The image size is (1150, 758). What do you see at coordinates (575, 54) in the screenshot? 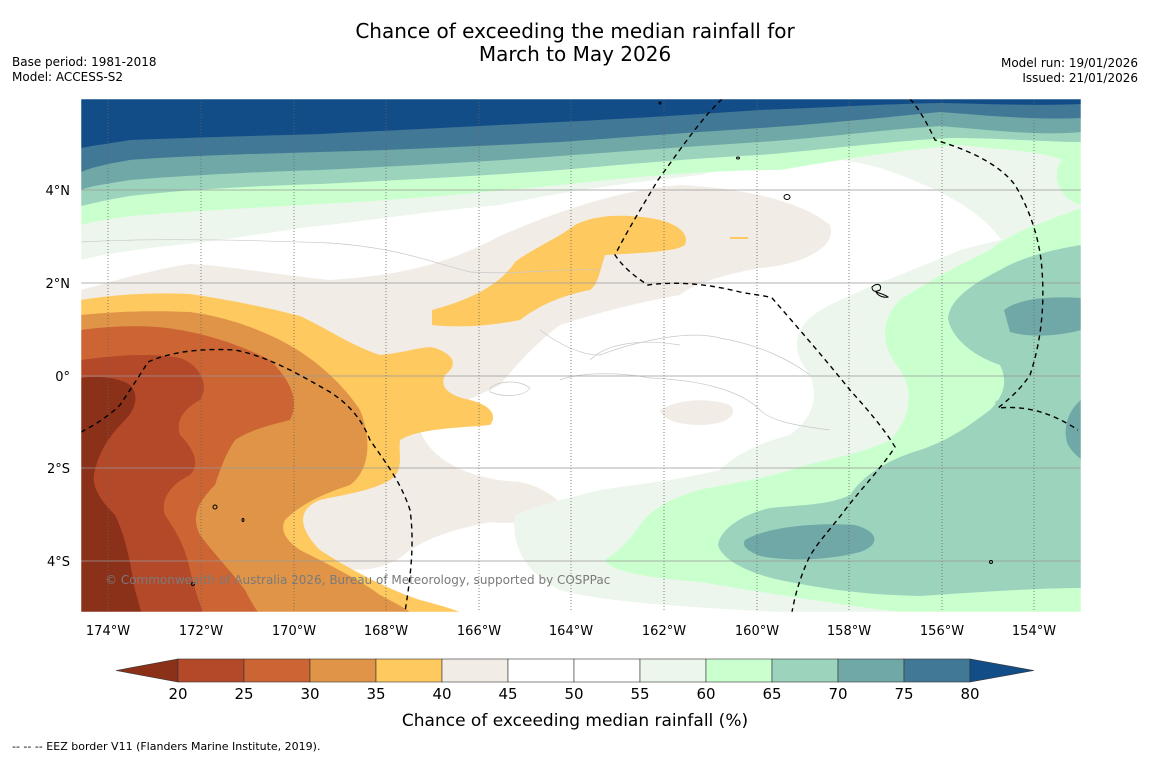
I see `chart-title-line-2: March to May 2026` at bounding box center [575, 54].